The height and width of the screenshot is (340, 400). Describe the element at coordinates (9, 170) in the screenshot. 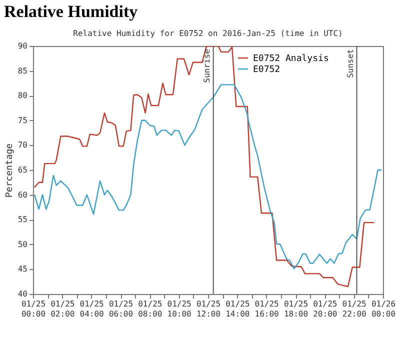

I see `y-axis-title: Percentage` at that location.